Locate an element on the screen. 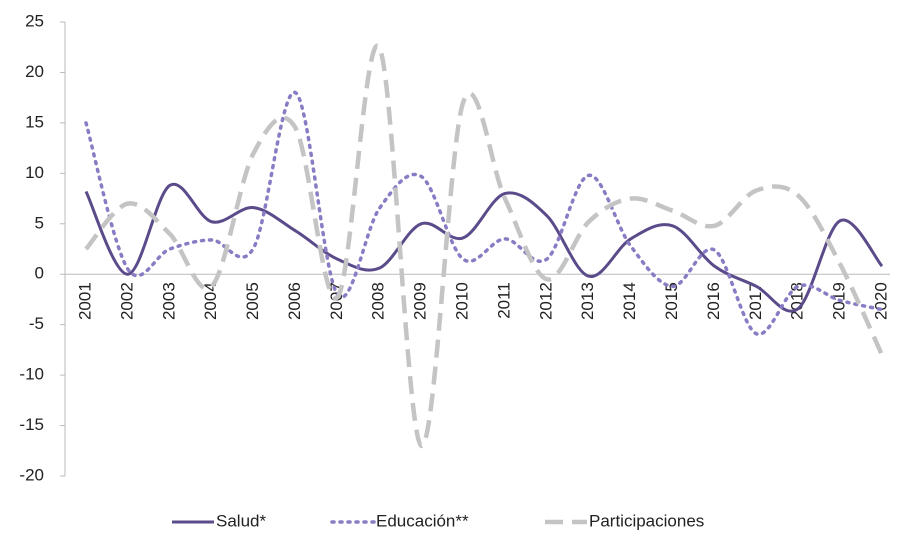 The image size is (897, 539). x-tick-label: 2002 is located at coordinates (126, 301).